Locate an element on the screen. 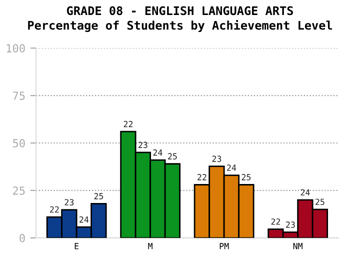  series-label: 24 is located at coordinates (231, 167).